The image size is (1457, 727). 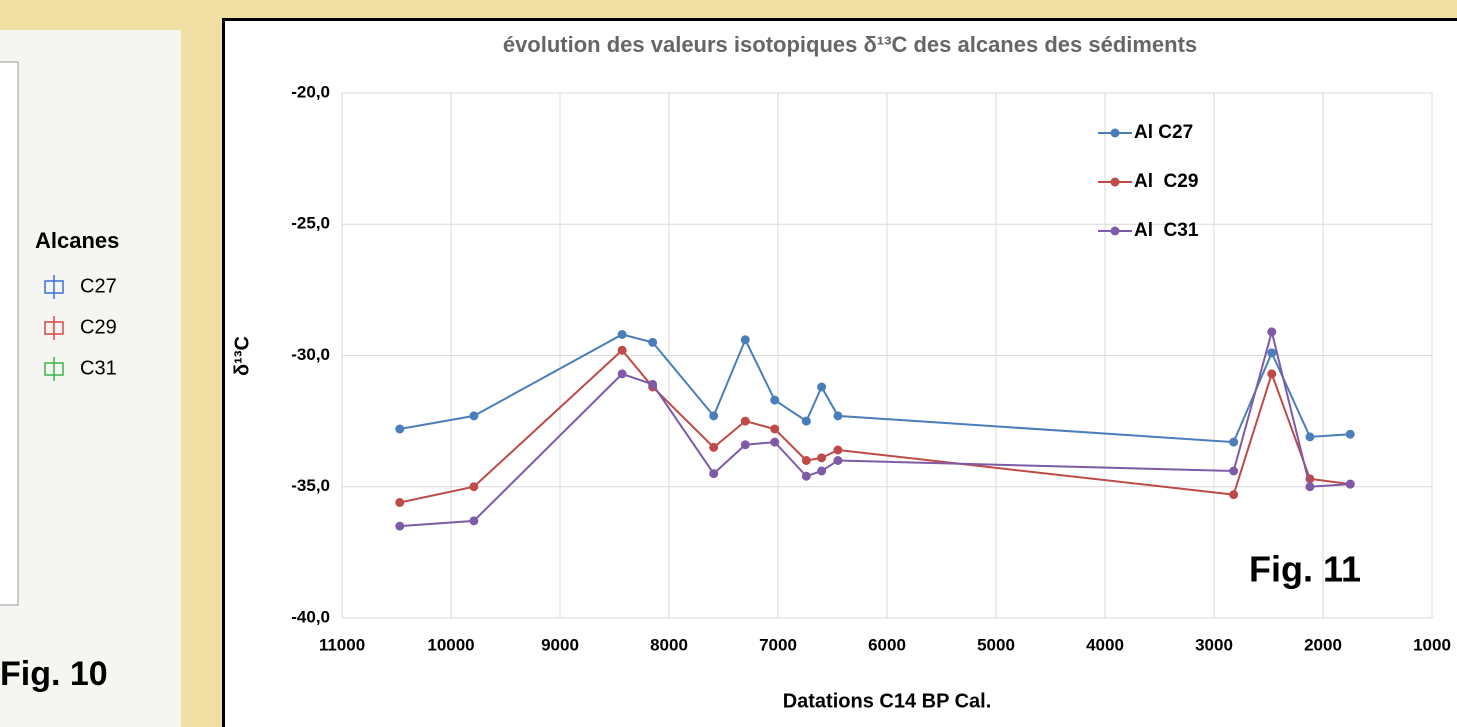 I want to click on y-axis-label: δ¹³C, so click(x=242, y=356).